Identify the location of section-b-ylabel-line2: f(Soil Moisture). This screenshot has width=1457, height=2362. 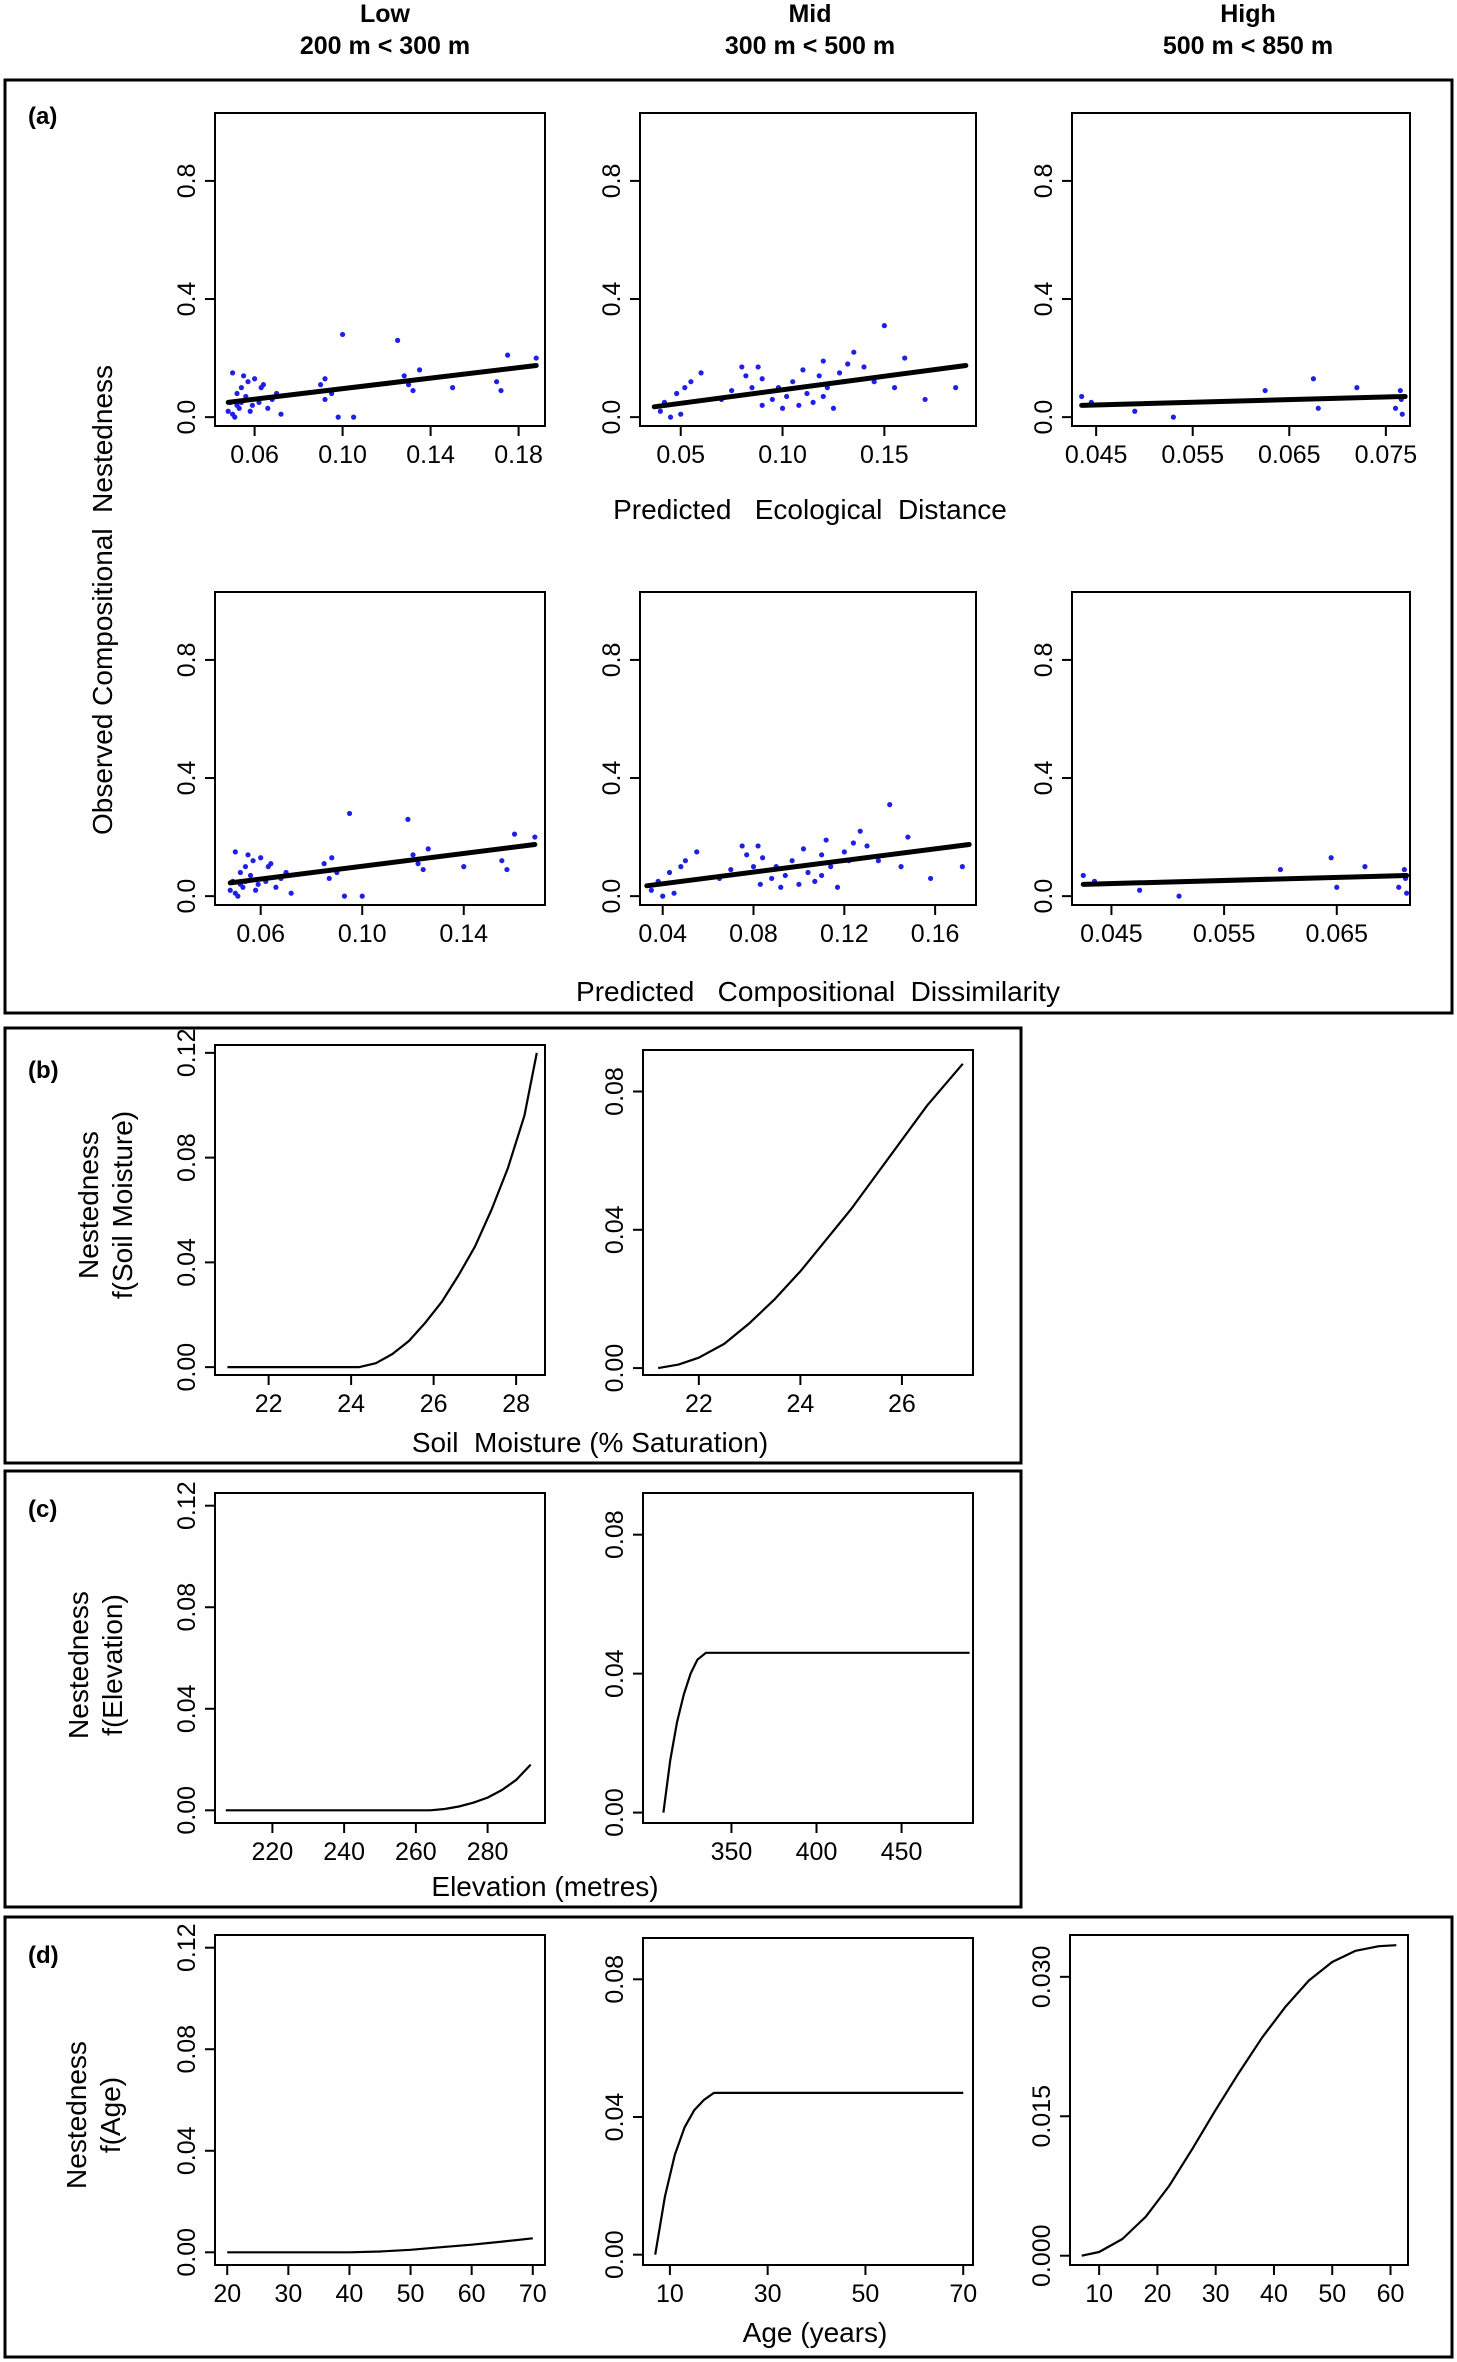
(122, 1205).